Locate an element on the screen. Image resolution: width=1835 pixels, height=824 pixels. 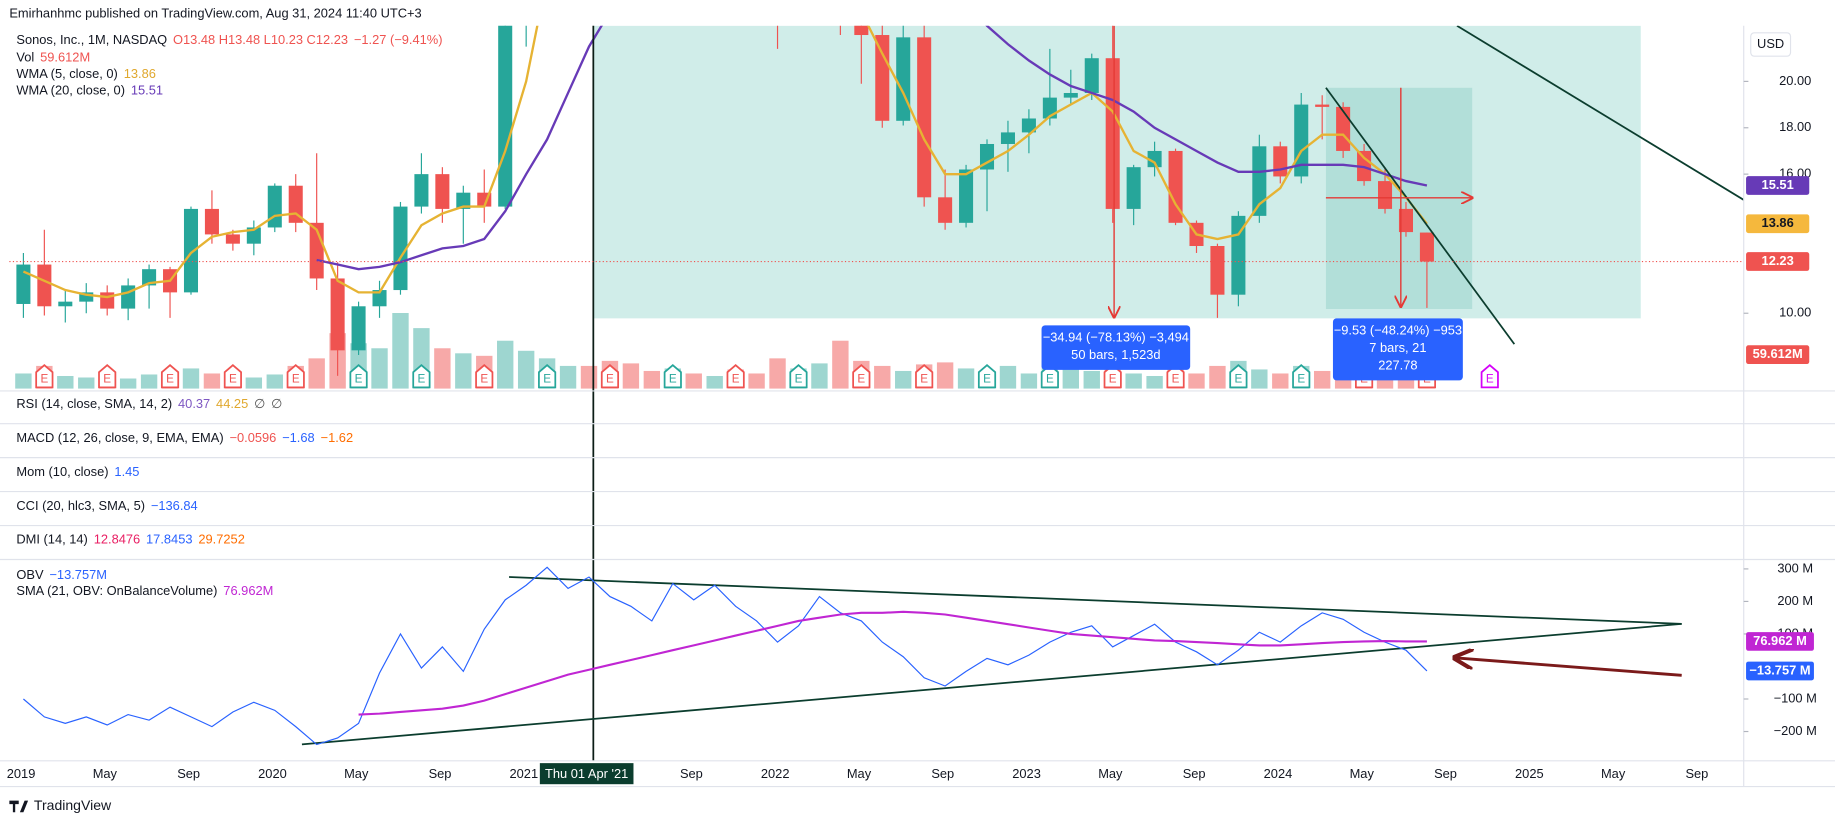
legend-item: −1.68 is located at coordinates (298, 437).